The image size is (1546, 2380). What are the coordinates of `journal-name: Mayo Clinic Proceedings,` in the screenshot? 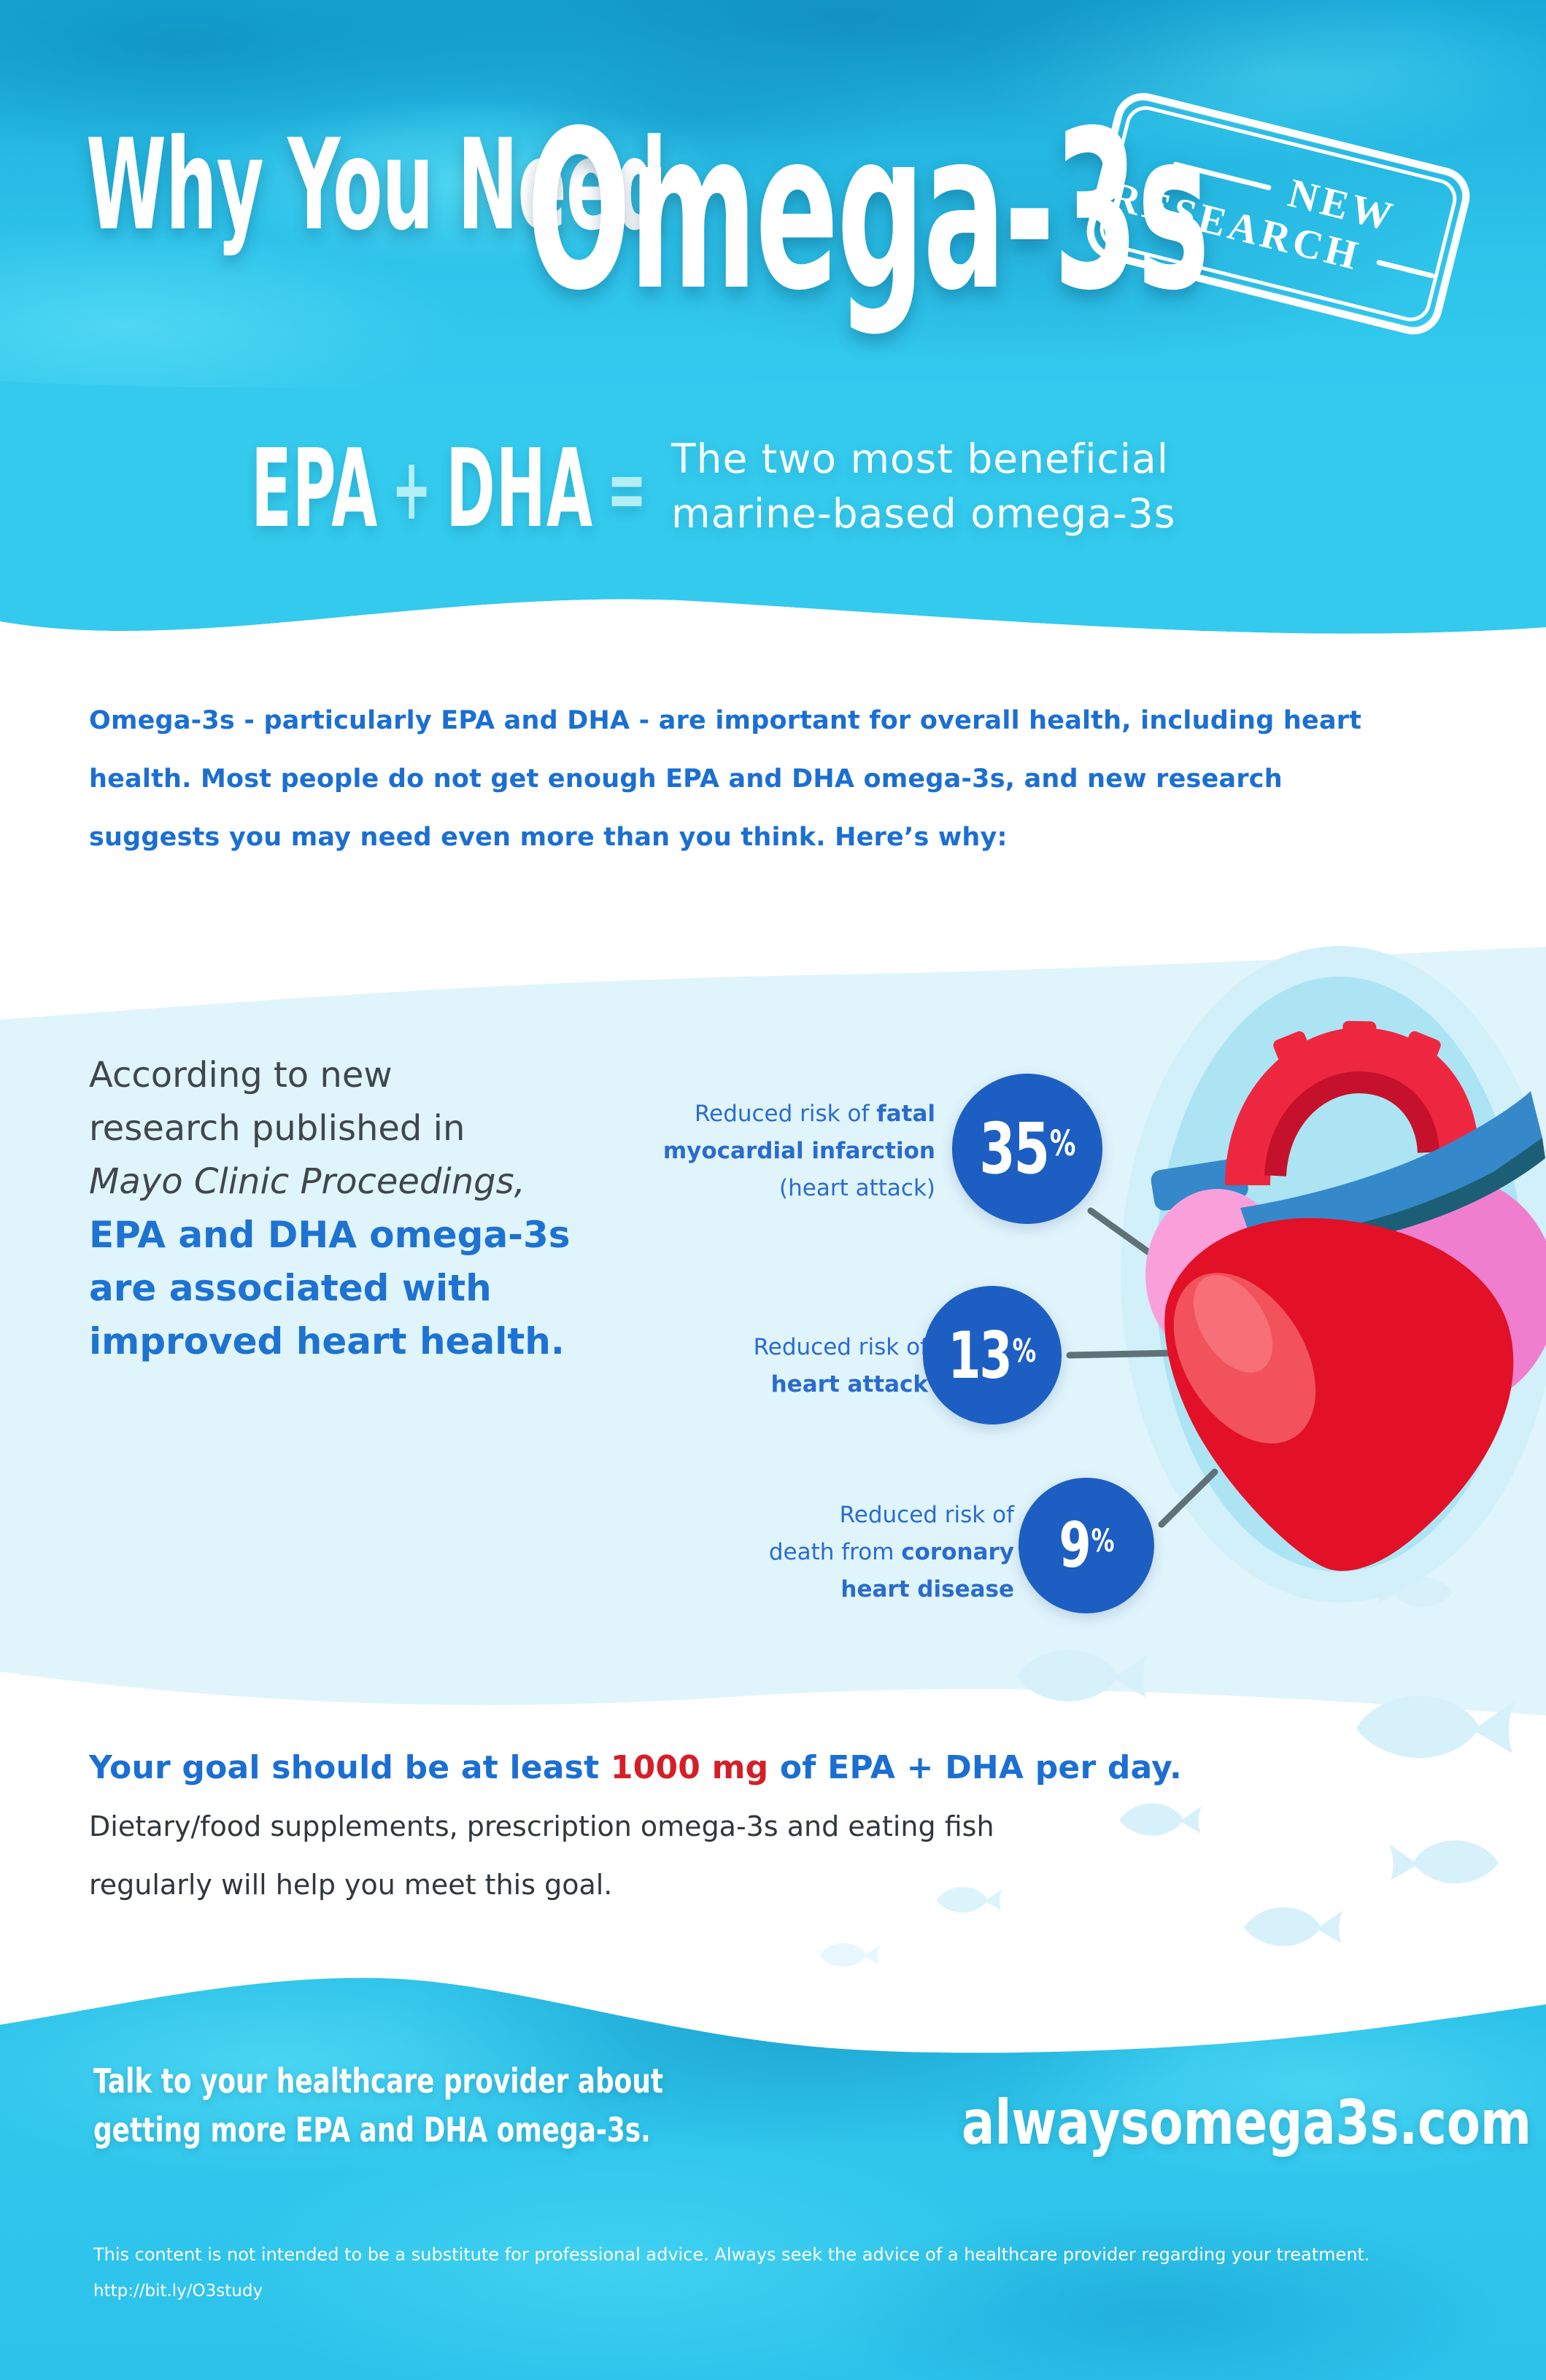 It's located at (307, 1181).